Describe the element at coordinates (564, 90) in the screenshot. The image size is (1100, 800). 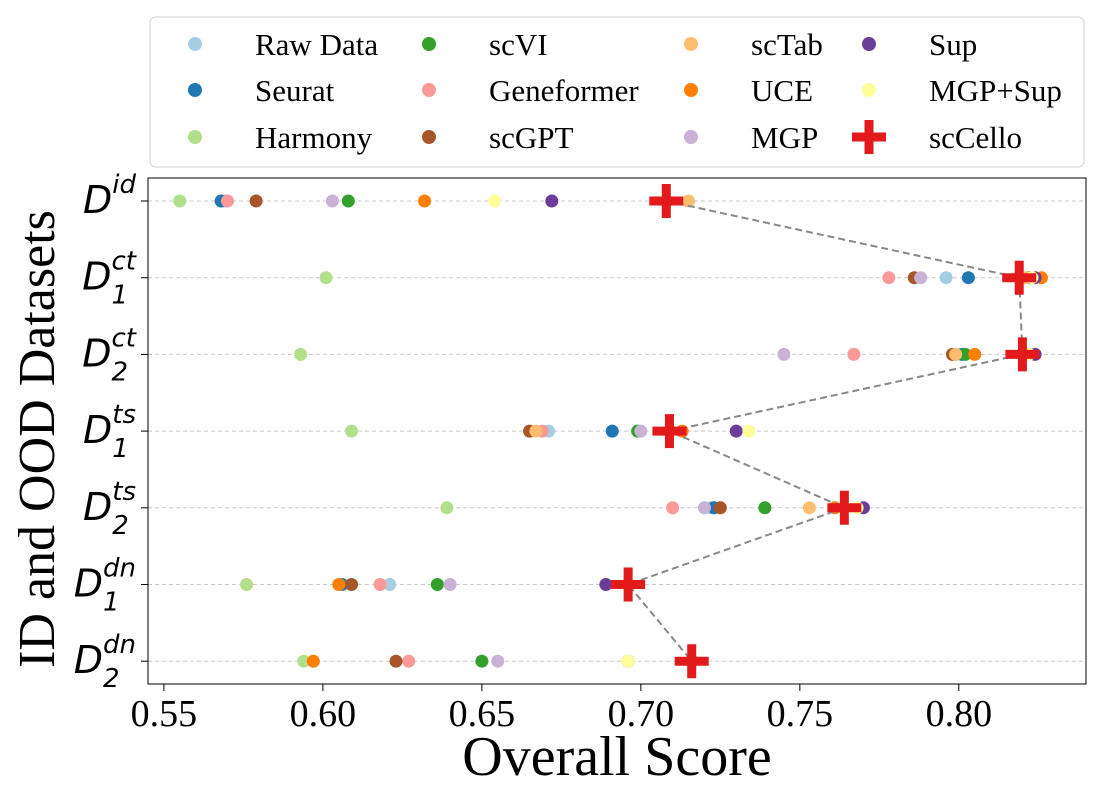
I see `legend-label: Geneformer` at that location.